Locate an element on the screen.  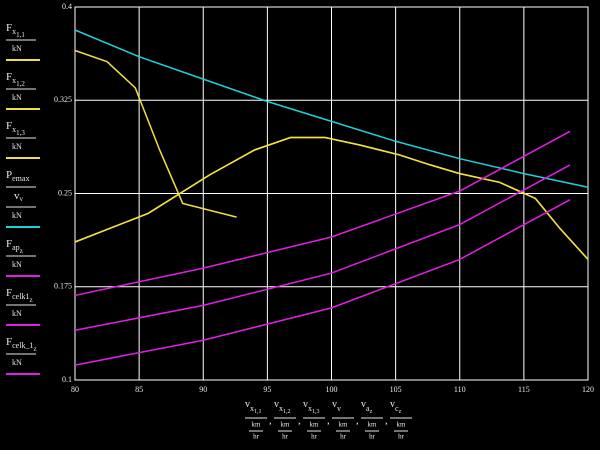
legend-name: Fcelk_1z is located at coordinates (21, 344).